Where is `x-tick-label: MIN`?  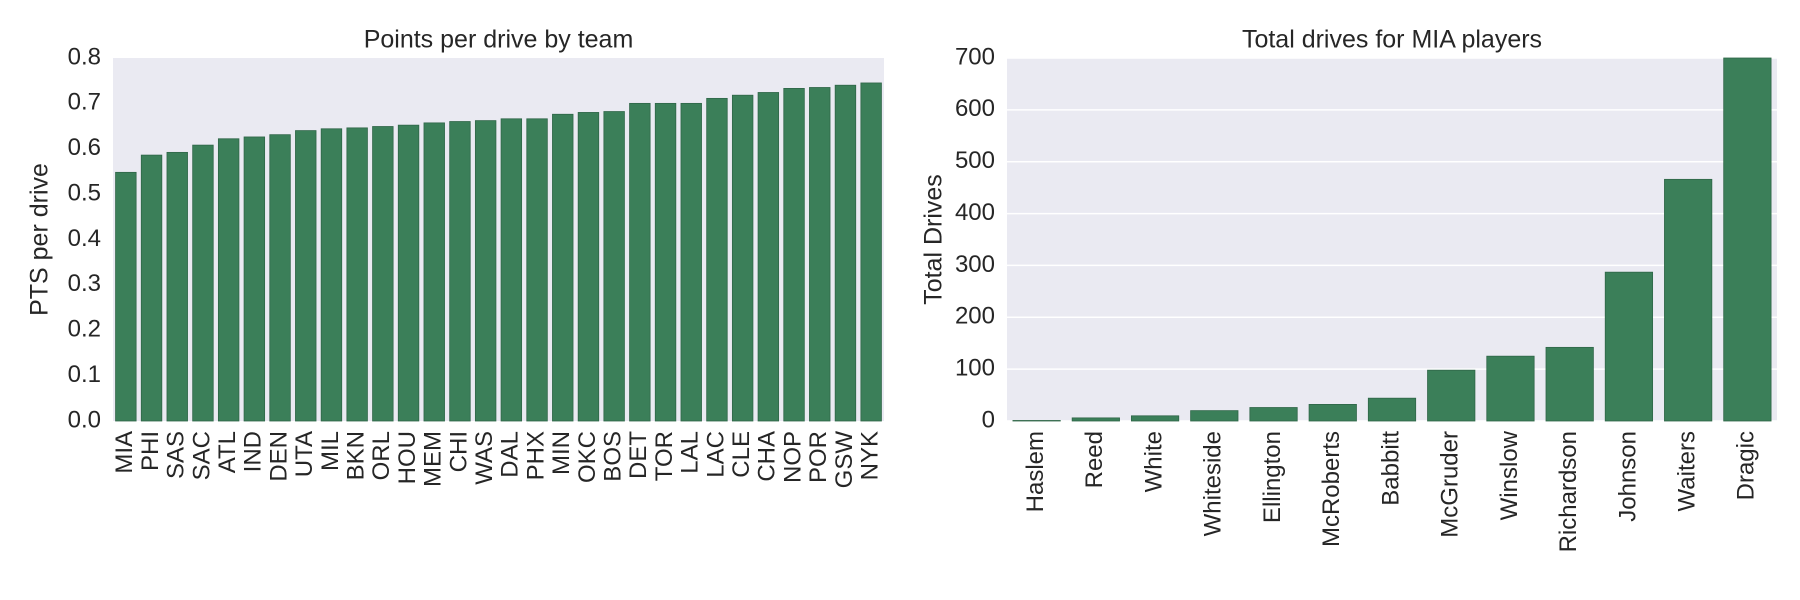 x-tick-label: MIN is located at coordinates (561, 453).